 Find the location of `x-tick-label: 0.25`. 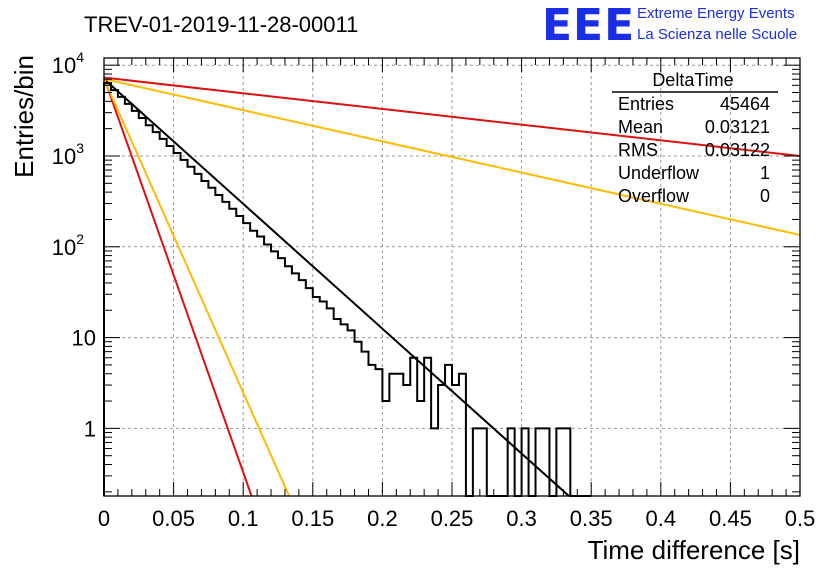

x-tick-label: 0.25 is located at coordinates (452, 518).